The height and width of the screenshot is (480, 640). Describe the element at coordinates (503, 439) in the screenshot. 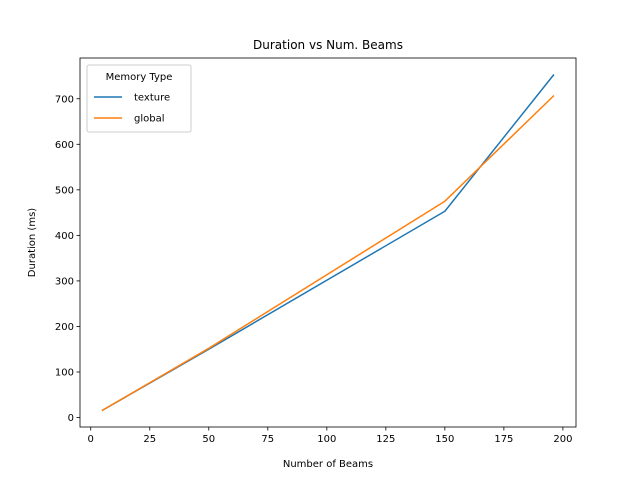

I see `x-tick-label: 175` at that location.